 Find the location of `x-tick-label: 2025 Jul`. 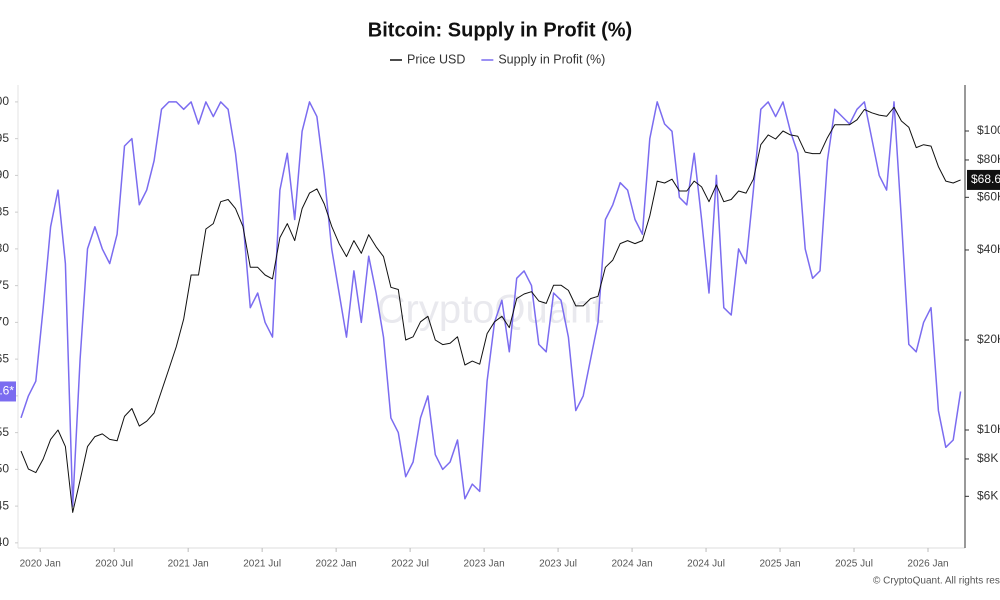

x-tick-label: 2025 Jul is located at coordinates (854, 564).